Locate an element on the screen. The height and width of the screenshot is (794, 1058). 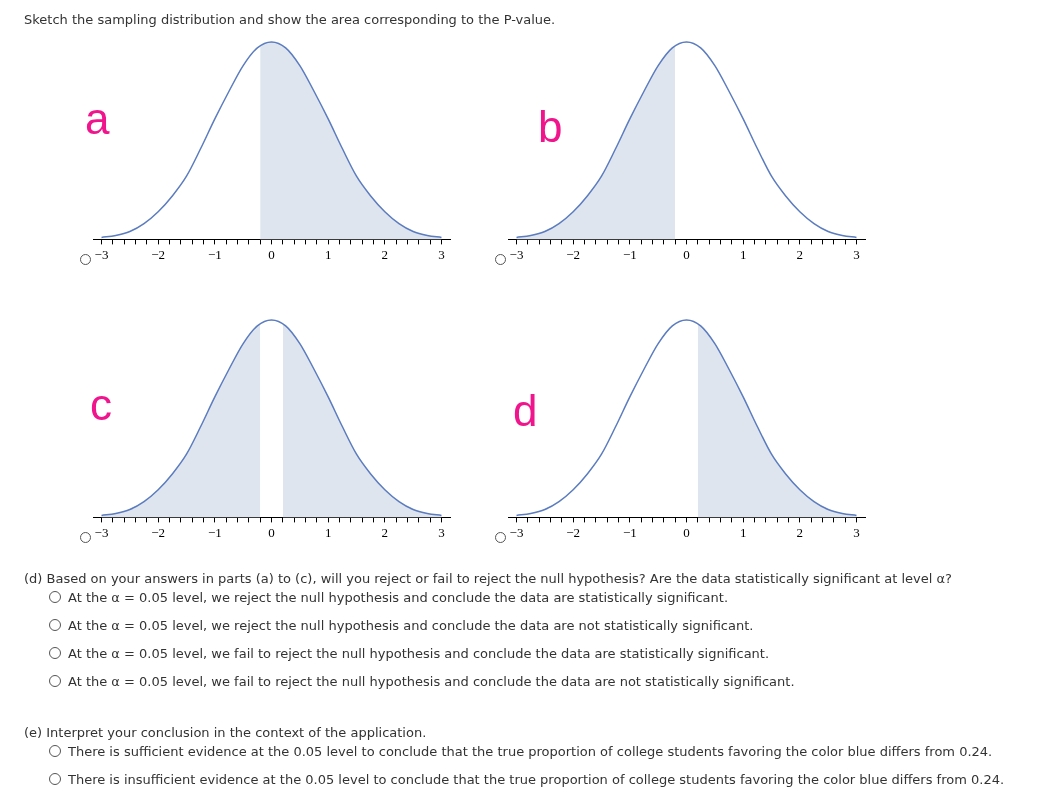
text: At the α = 0.05 level, we reject the null hypothesis and conclude the data are statistically significant. is located at coordinates (398, 597).